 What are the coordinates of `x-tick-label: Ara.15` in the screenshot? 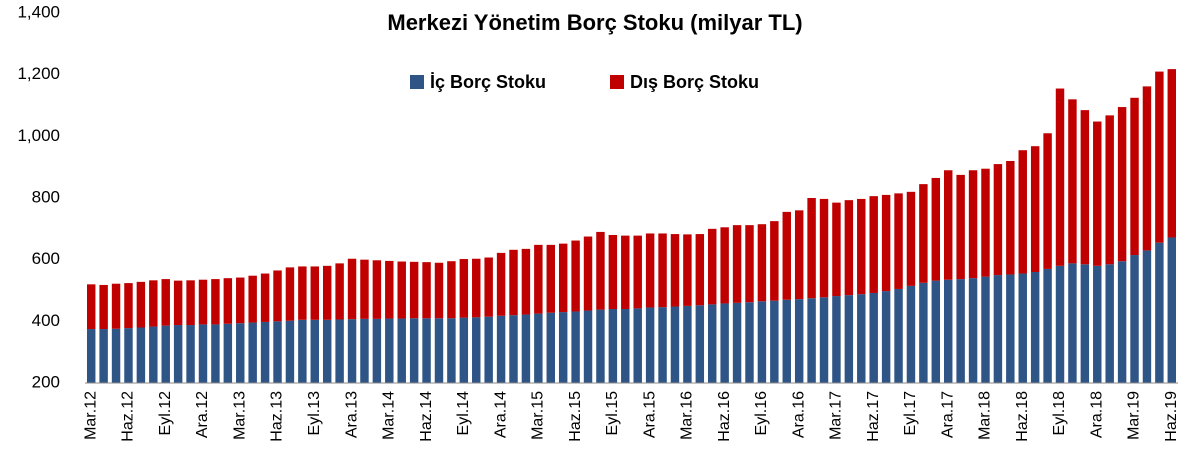 It's located at (649, 414).